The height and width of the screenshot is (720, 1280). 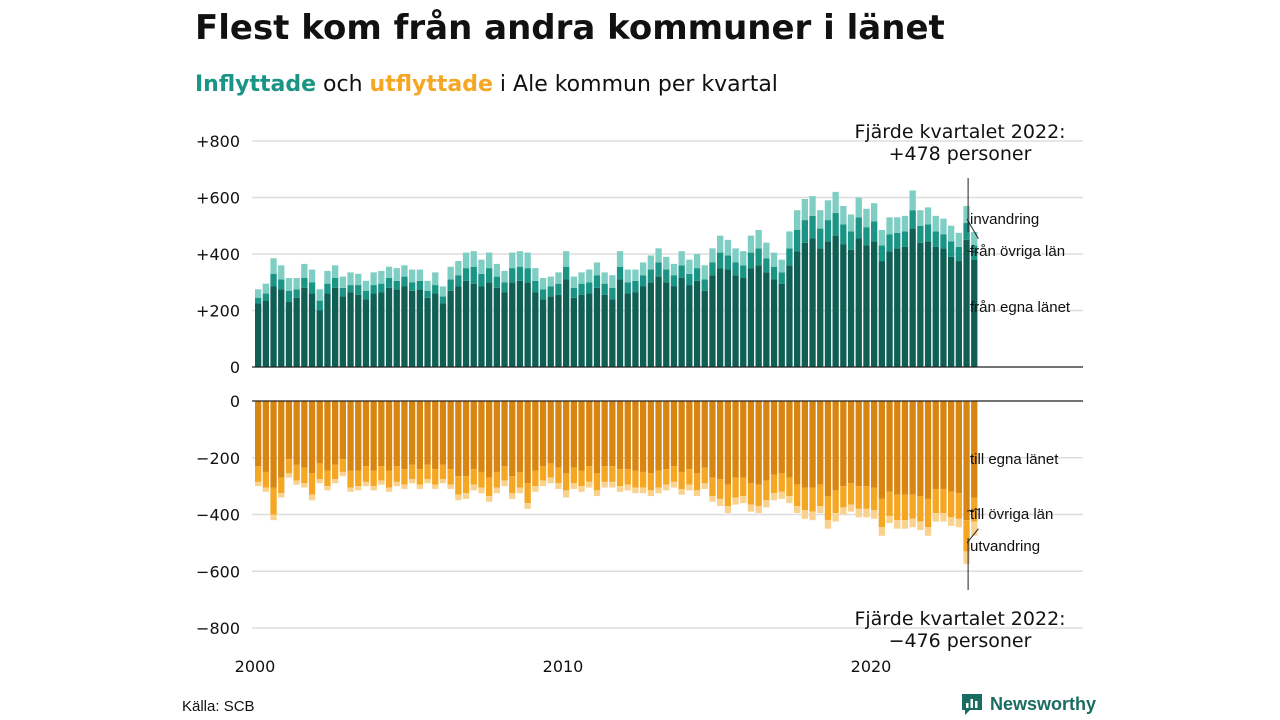 I want to click on top-y-tick-label: +200, so click(x=218, y=311).